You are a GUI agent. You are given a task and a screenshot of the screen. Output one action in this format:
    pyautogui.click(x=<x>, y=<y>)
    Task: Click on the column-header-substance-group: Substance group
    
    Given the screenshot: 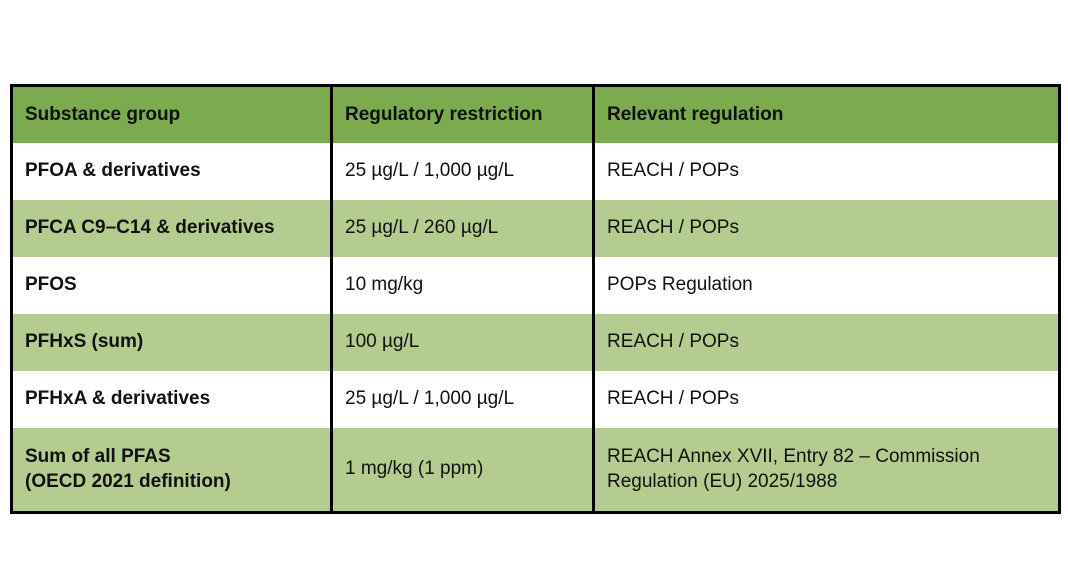 What is the action you would take?
    pyautogui.click(x=171, y=114)
    